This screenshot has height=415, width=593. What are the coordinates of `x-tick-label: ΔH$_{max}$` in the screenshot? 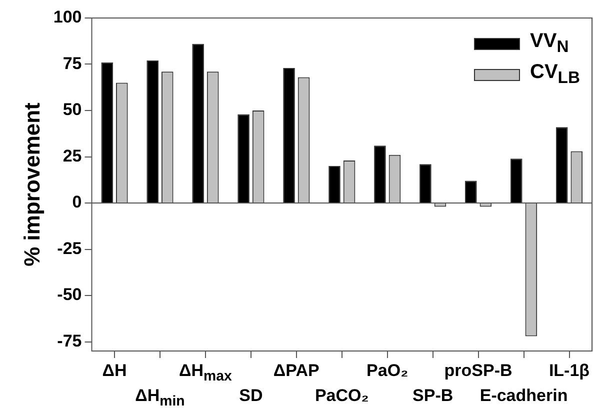 It's located at (205, 372).